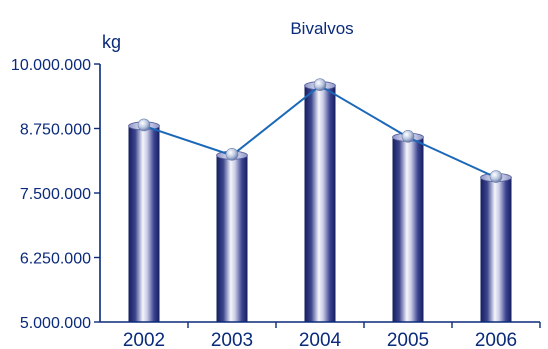  What do you see at coordinates (496, 176) in the screenshot?
I see `data-point-2006` at bounding box center [496, 176].